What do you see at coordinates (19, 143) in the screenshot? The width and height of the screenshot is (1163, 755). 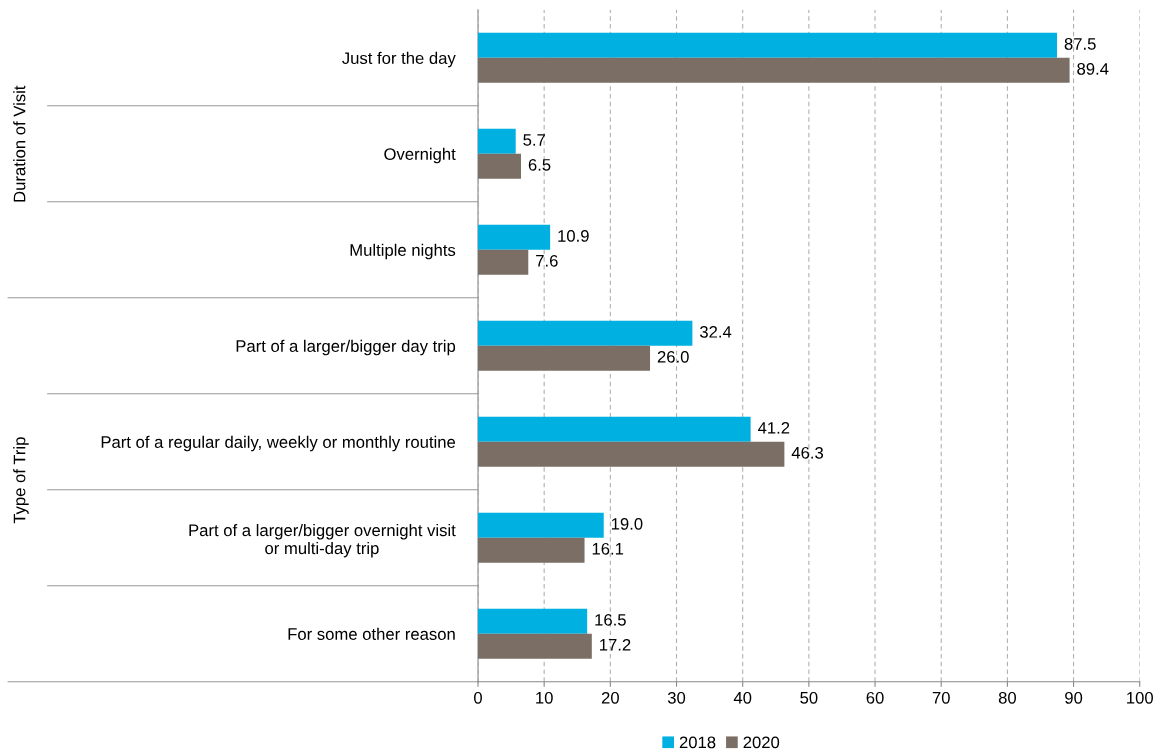 I see `text: Duration of Visit` at bounding box center [19, 143].